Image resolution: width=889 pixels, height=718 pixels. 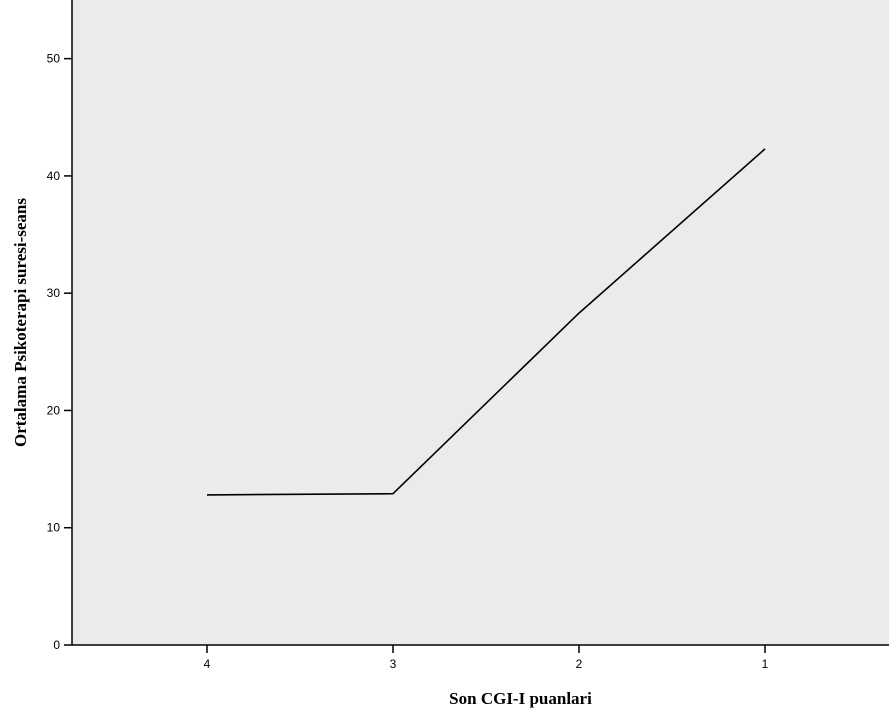 What do you see at coordinates (54, 293) in the screenshot?
I see `y-tick-label: 30` at bounding box center [54, 293].